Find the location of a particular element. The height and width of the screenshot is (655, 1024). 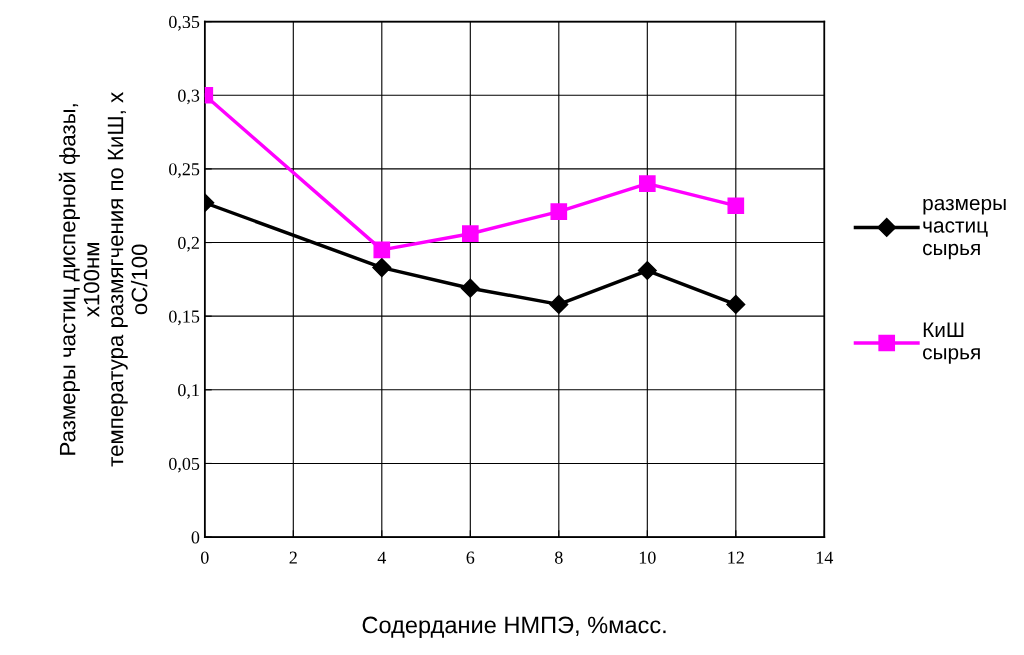

x-tick-label: 0 is located at coordinates (204, 557).